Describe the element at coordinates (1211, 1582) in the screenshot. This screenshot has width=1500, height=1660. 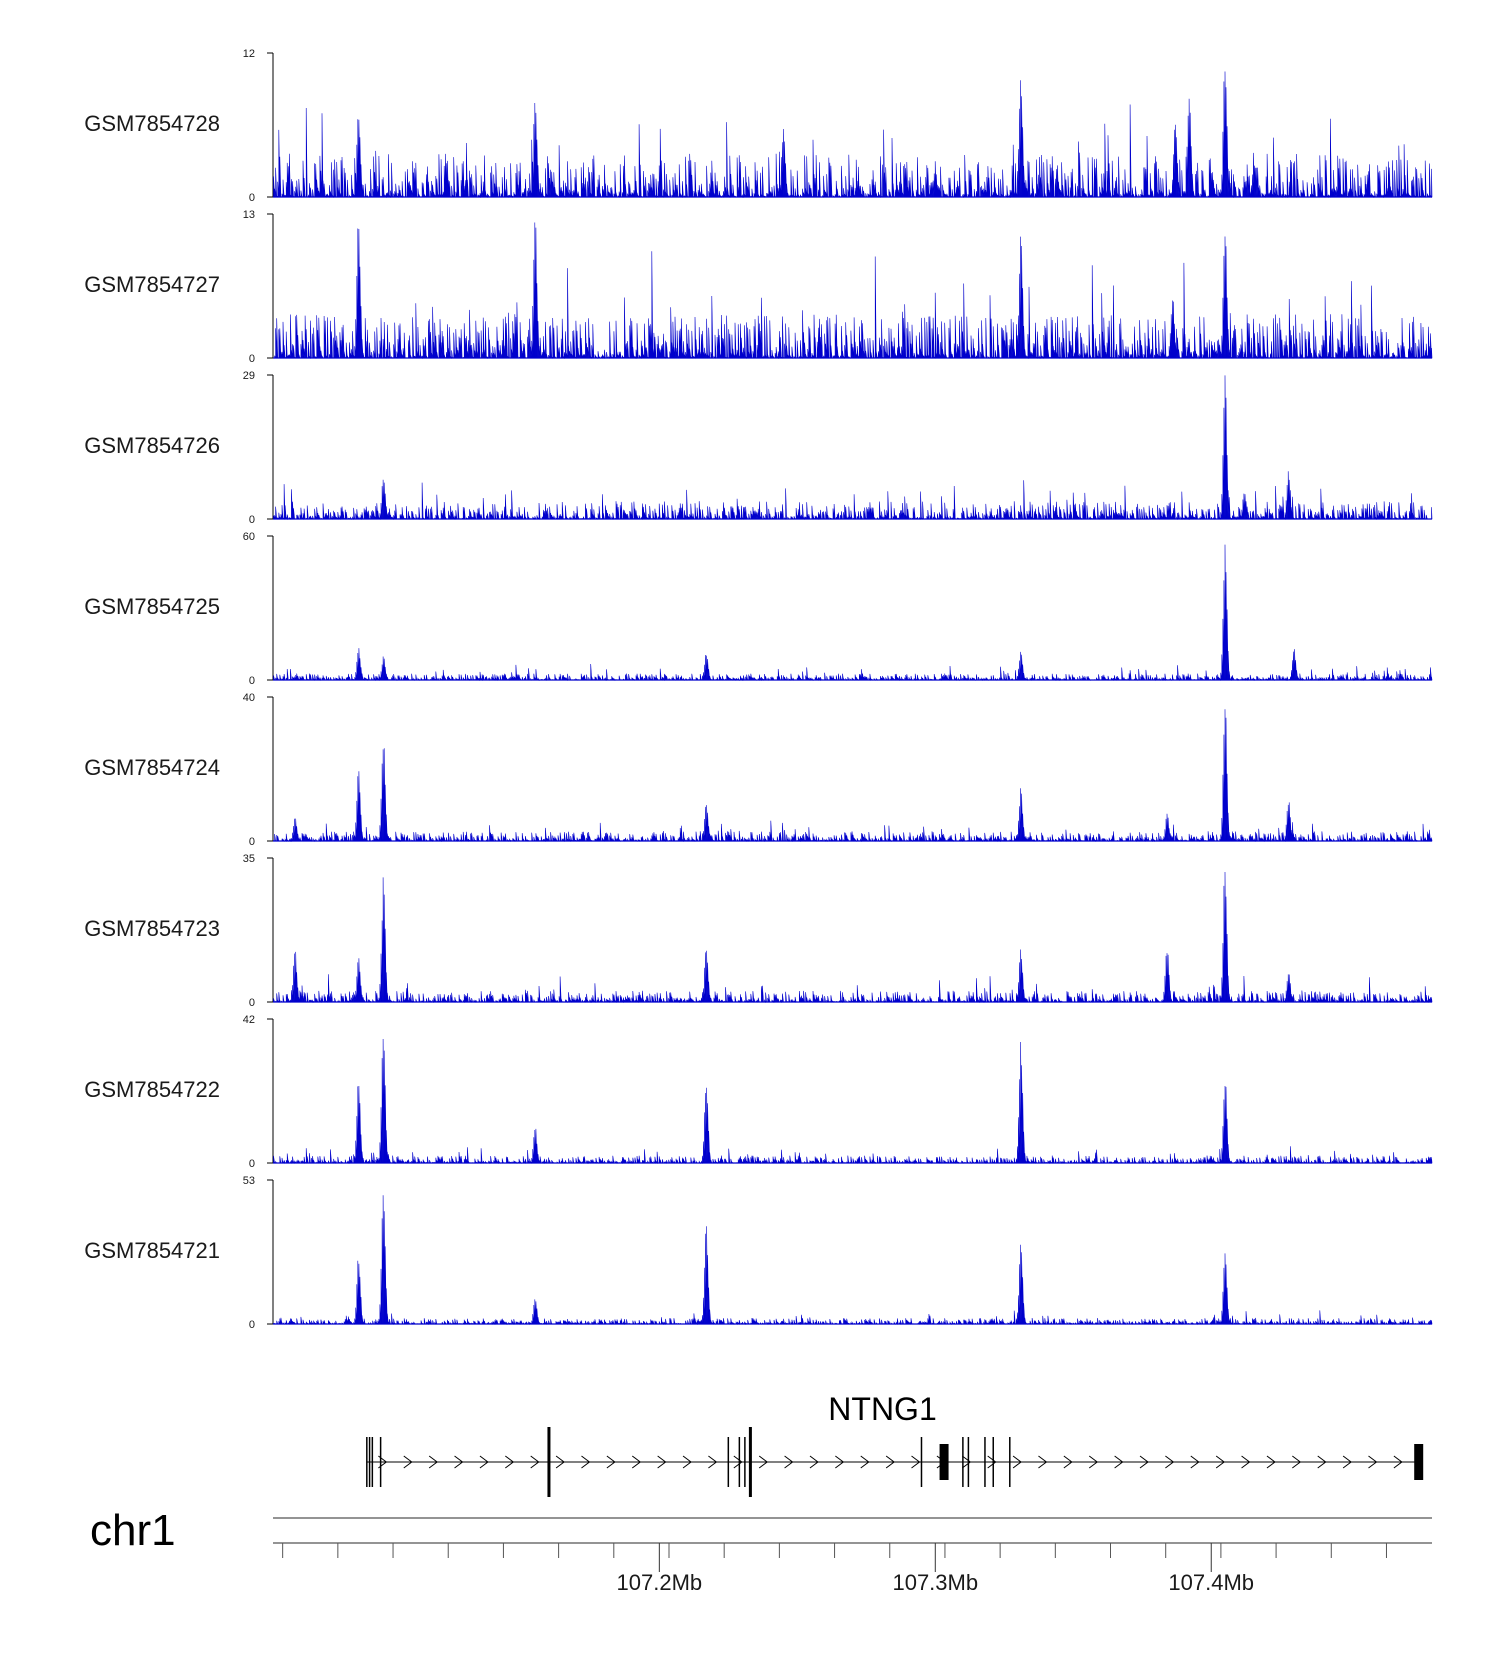
I see `axis-tick-label: 107.4Mb` at that location.